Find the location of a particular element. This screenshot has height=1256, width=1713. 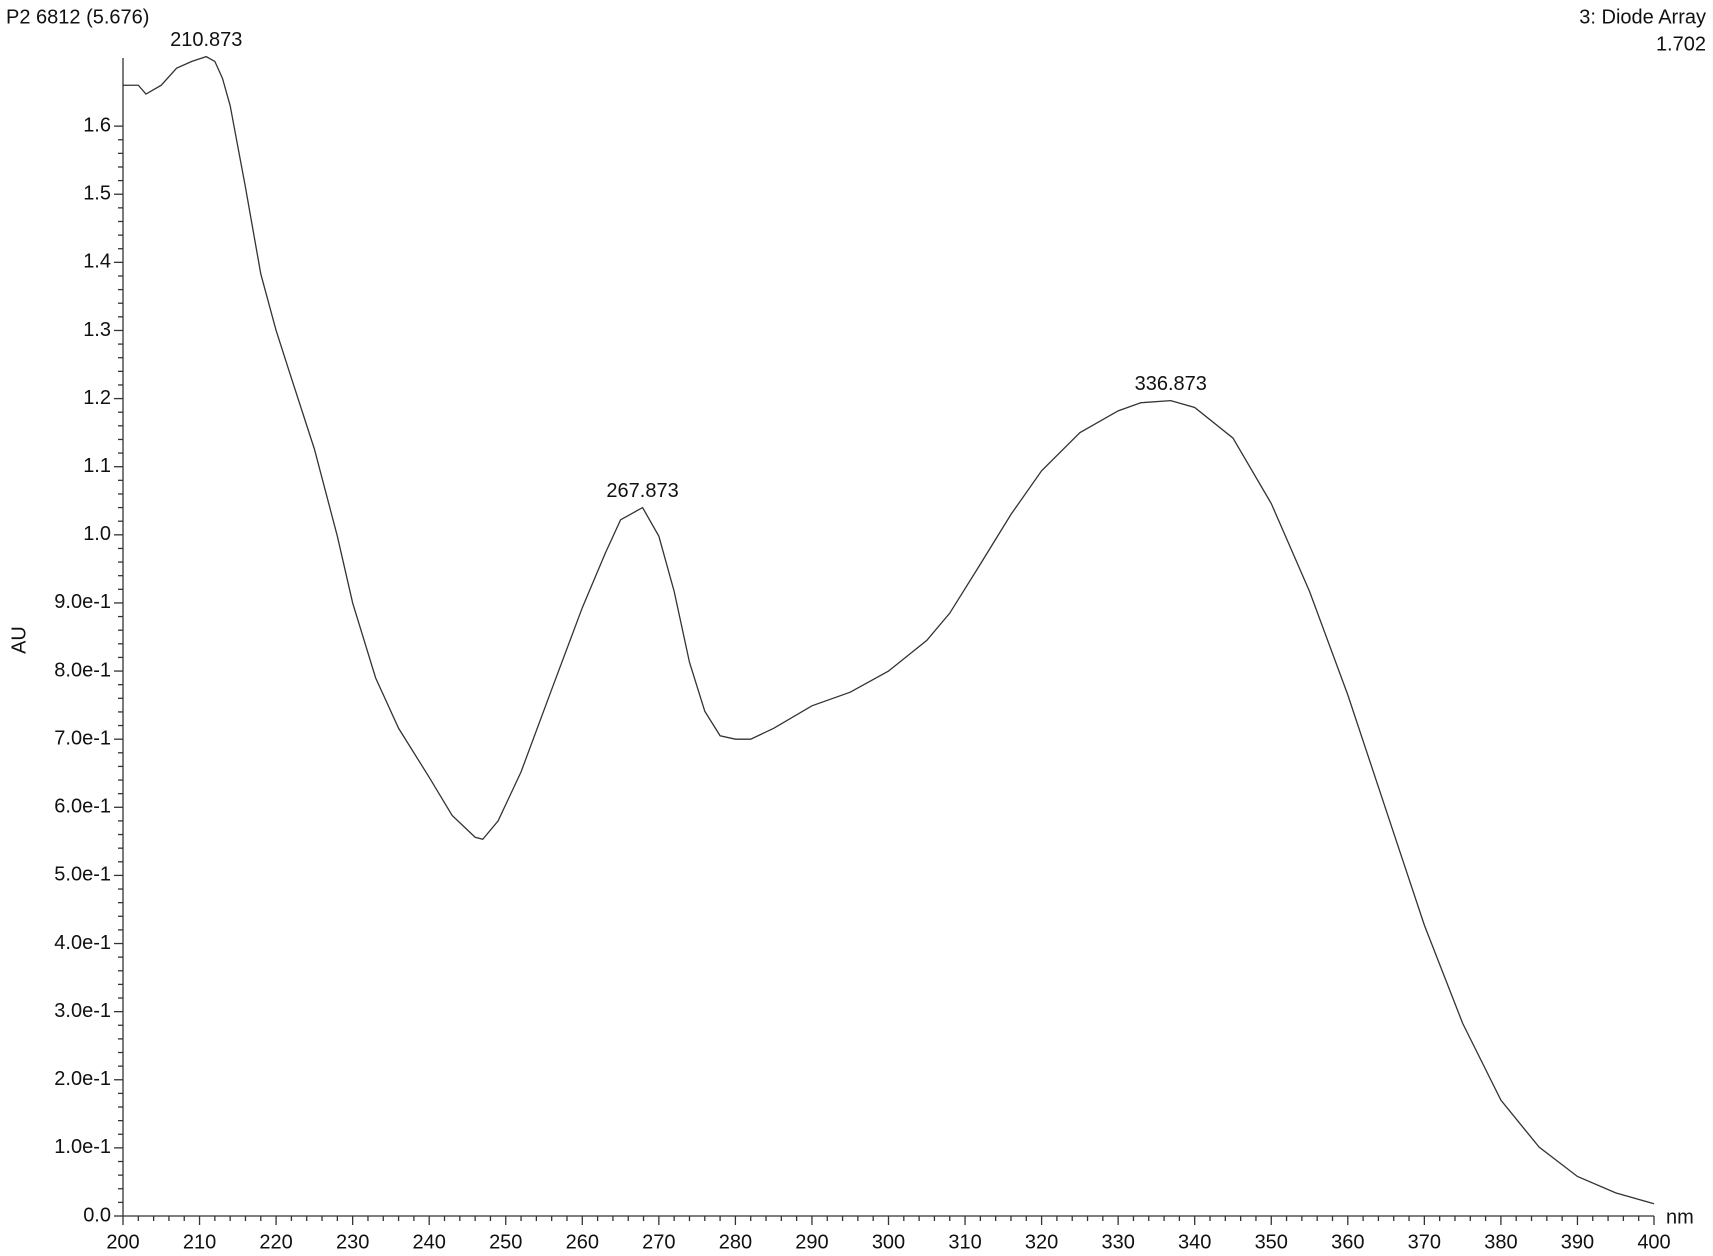

y-tick-label: 1.1 is located at coordinates (97, 466).